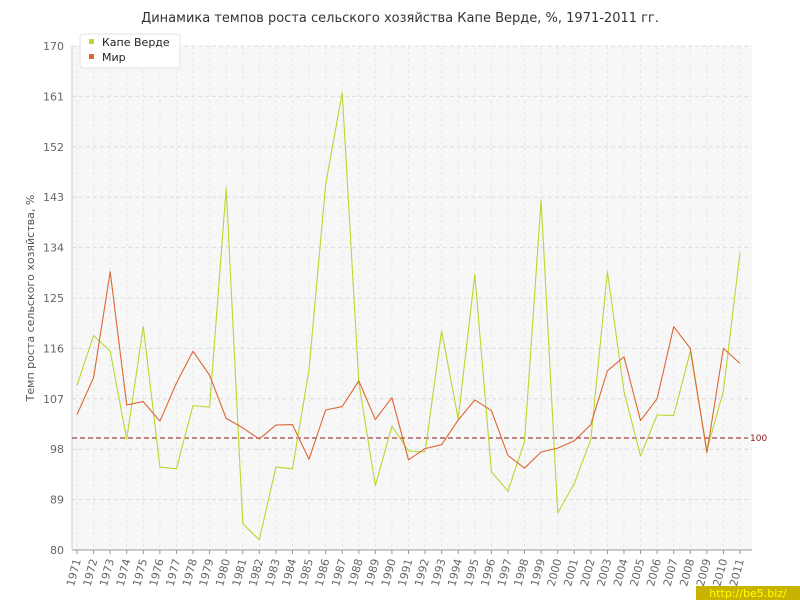 The height and width of the screenshot is (600, 800). I want to click on y-tick-label: 80, so click(57, 550).